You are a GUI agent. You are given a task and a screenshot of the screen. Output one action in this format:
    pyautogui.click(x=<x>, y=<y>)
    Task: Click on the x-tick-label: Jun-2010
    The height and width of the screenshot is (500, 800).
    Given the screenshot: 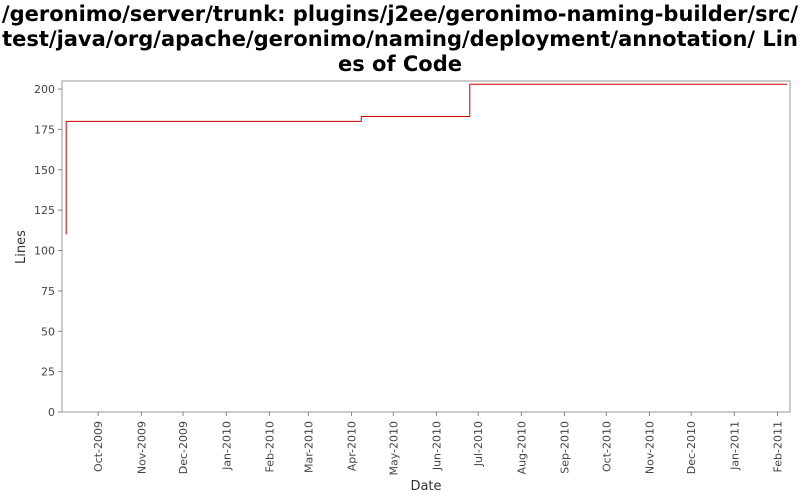 What is the action you would take?
    pyautogui.click(x=436, y=446)
    